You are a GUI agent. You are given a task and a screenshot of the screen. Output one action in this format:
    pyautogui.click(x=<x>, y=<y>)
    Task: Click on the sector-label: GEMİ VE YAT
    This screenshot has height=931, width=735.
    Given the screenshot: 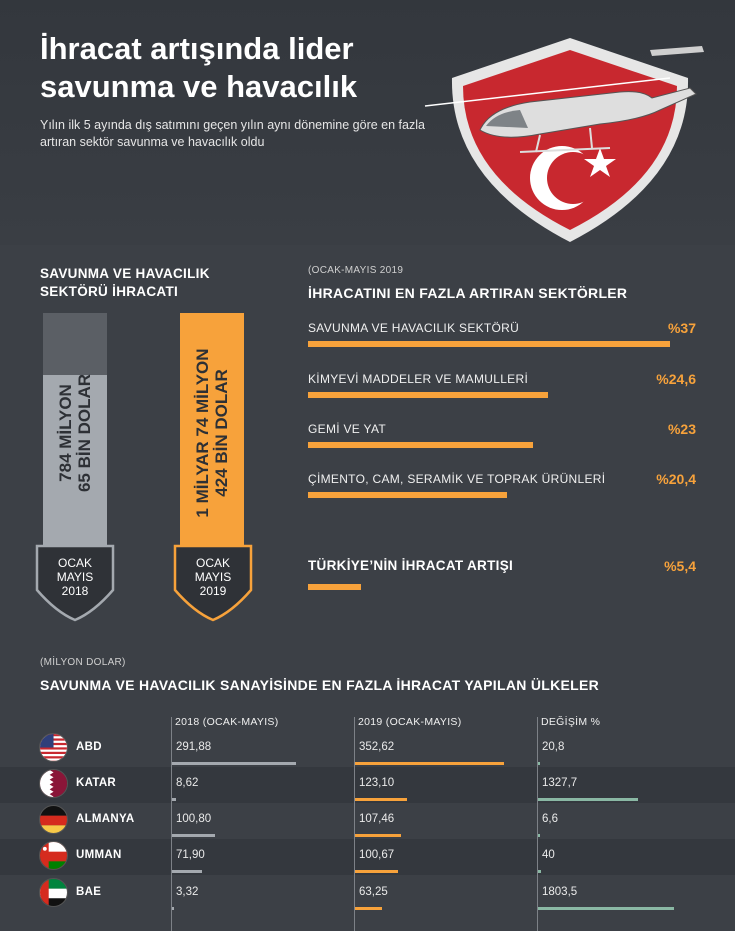 What is the action you would take?
    pyautogui.click(x=347, y=429)
    